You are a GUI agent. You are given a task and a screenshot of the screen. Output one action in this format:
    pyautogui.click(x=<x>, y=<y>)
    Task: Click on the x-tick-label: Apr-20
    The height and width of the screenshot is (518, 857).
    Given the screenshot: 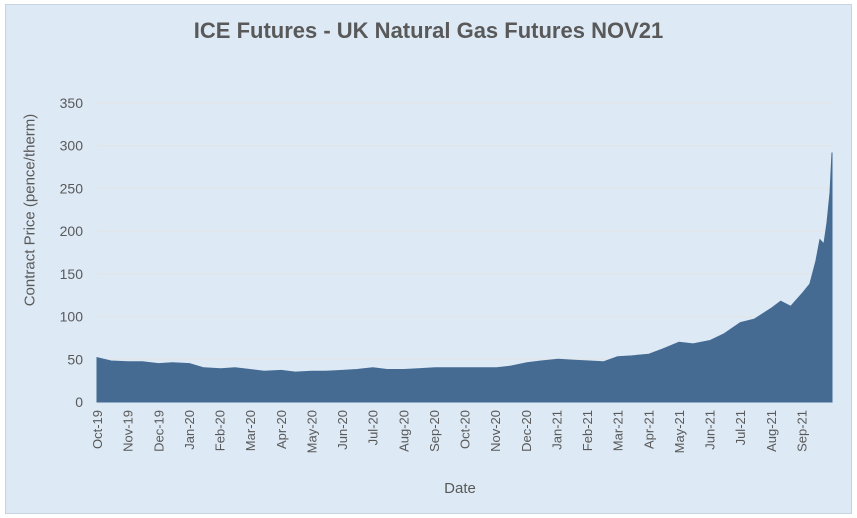 What is the action you would take?
    pyautogui.click(x=281, y=429)
    